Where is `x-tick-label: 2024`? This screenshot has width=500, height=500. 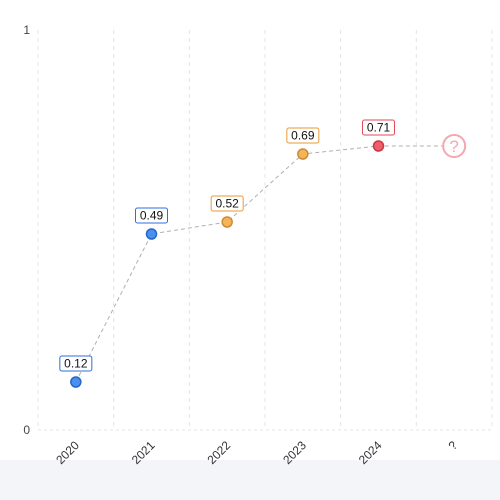
x-tick-label: 2024 is located at coordinates (370, 452).